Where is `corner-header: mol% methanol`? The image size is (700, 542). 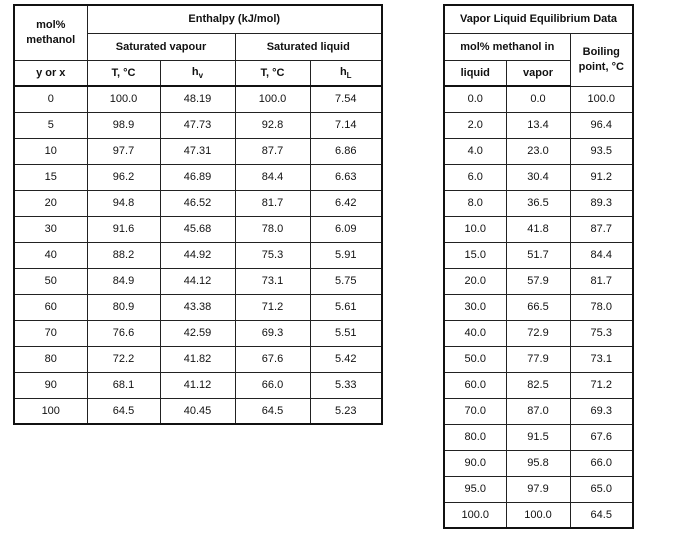
corner-header: mol% methanol is located at coordinates (50, 32).